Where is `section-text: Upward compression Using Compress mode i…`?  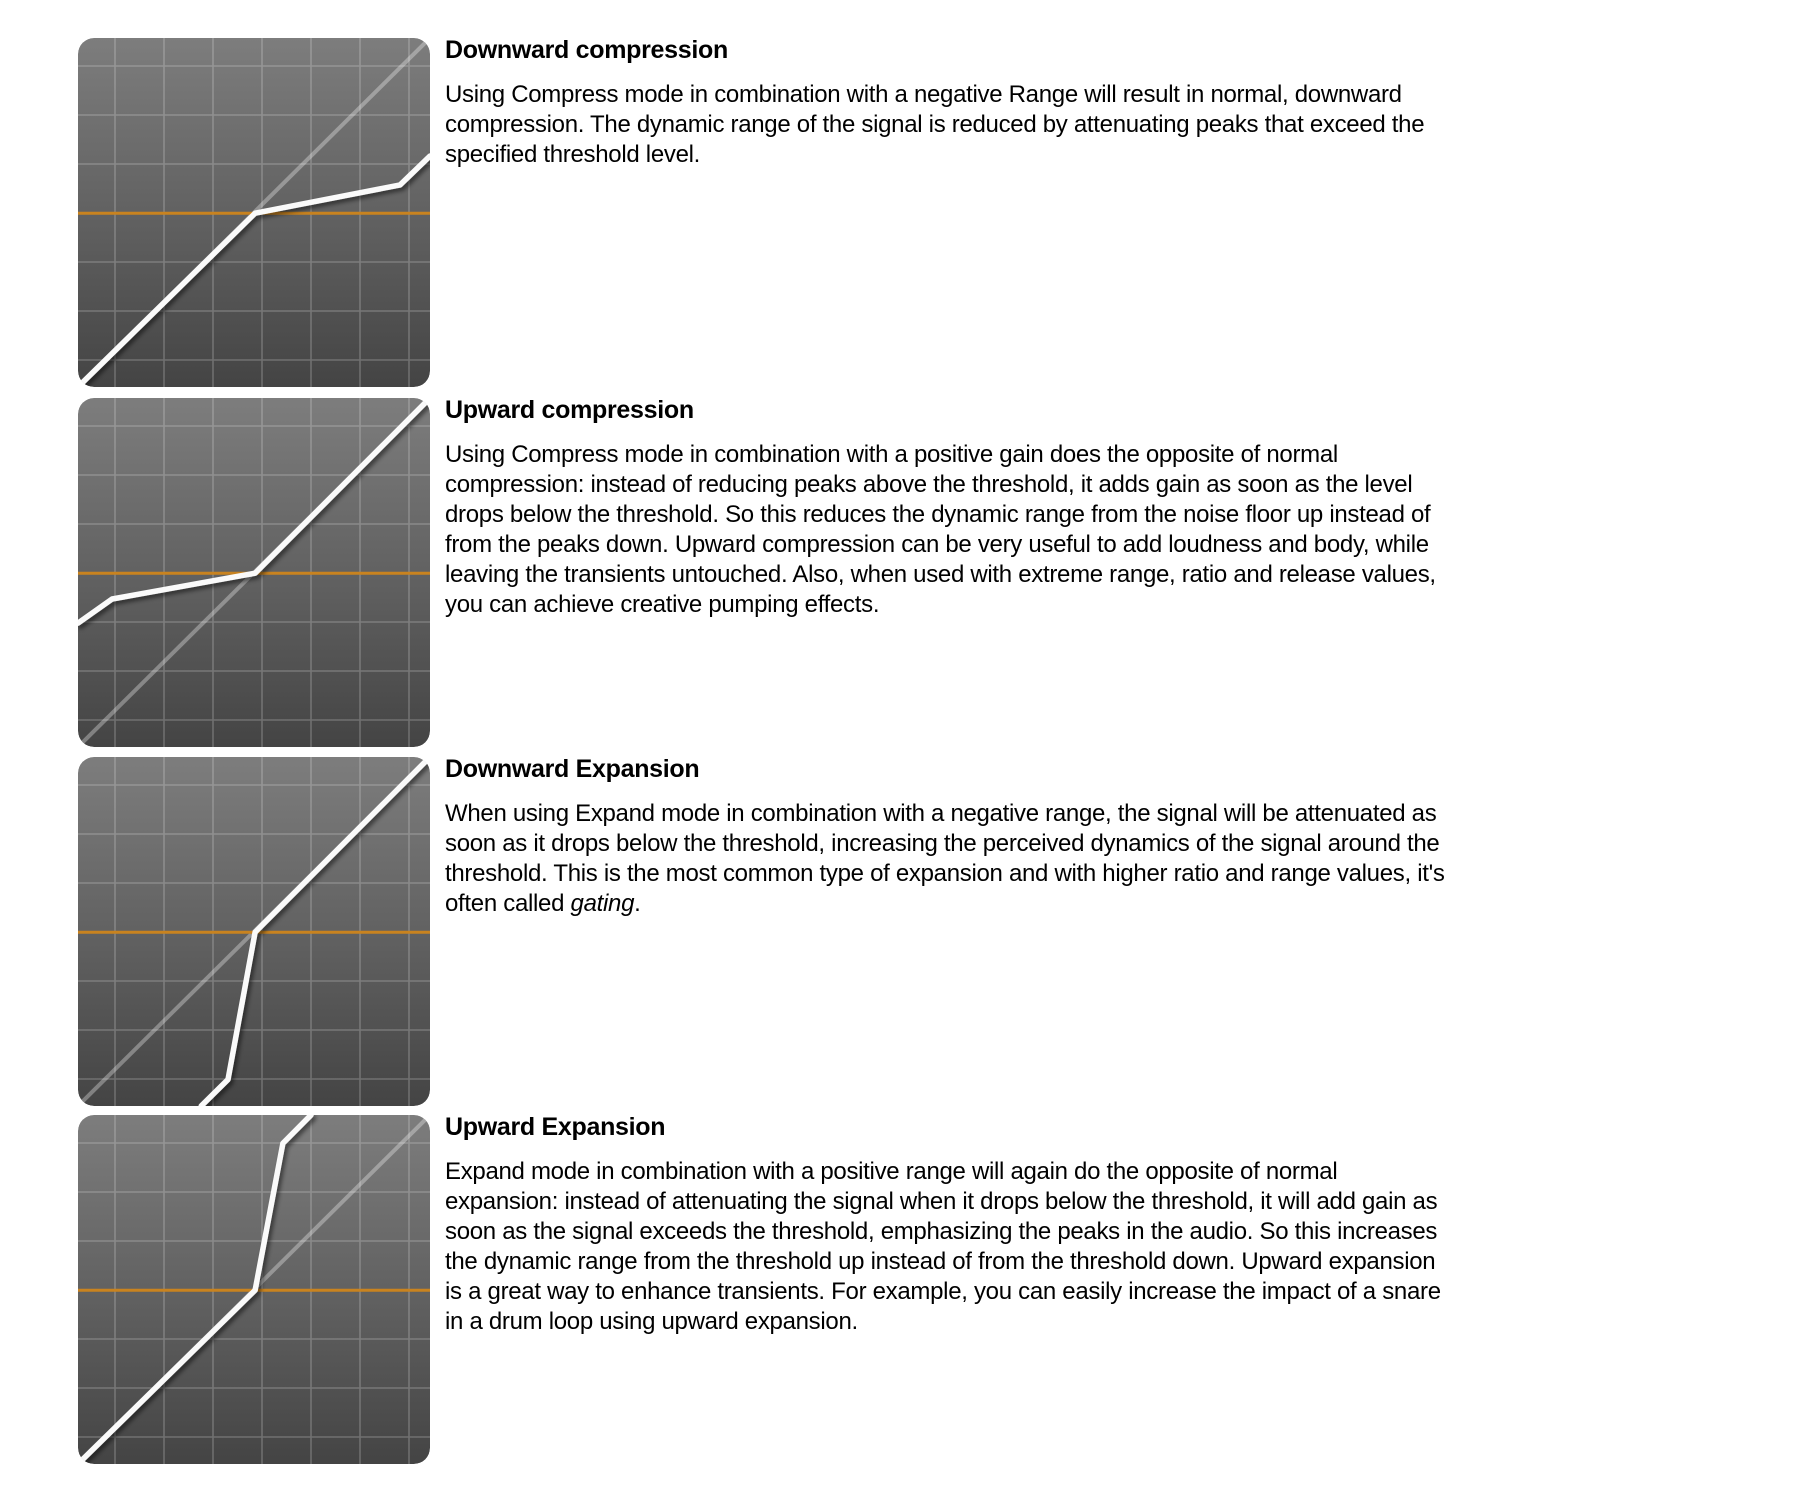
section-text: Upward compression Using Compress mode i… is located at coordinates (945, 507).